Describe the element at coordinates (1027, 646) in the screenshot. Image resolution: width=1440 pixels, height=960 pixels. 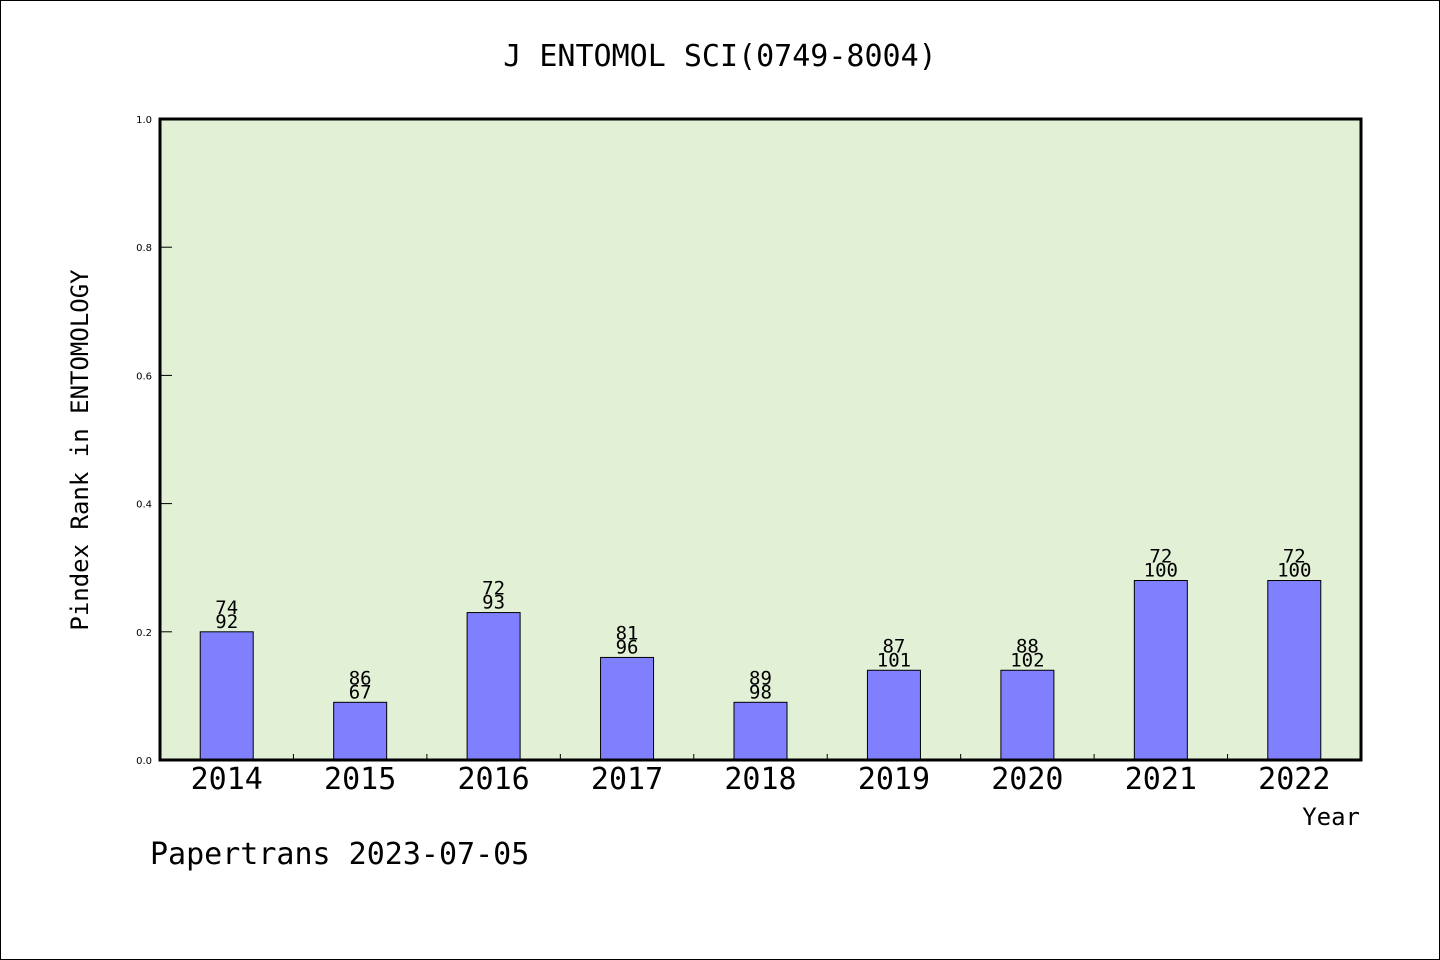
I see `bar-label-top: 88` at that location.